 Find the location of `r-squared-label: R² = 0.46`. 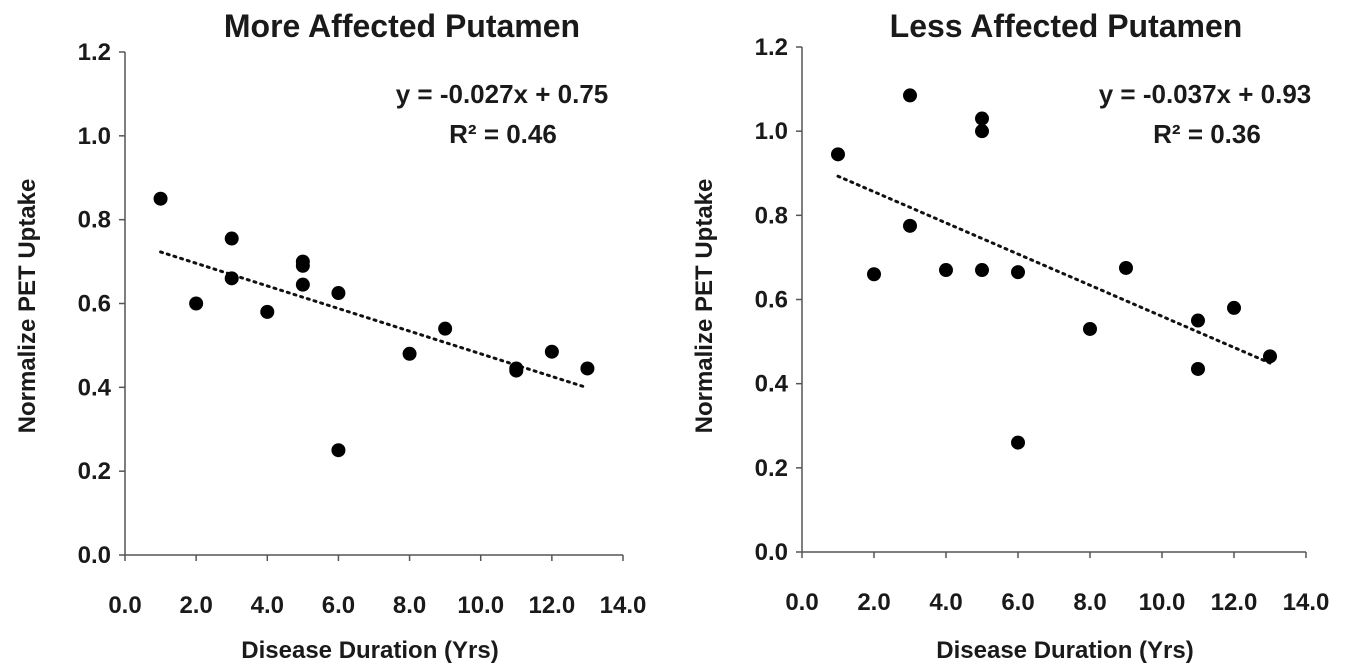

r-squared-label: R² = 0.46 is located at coordinates (503, 134).